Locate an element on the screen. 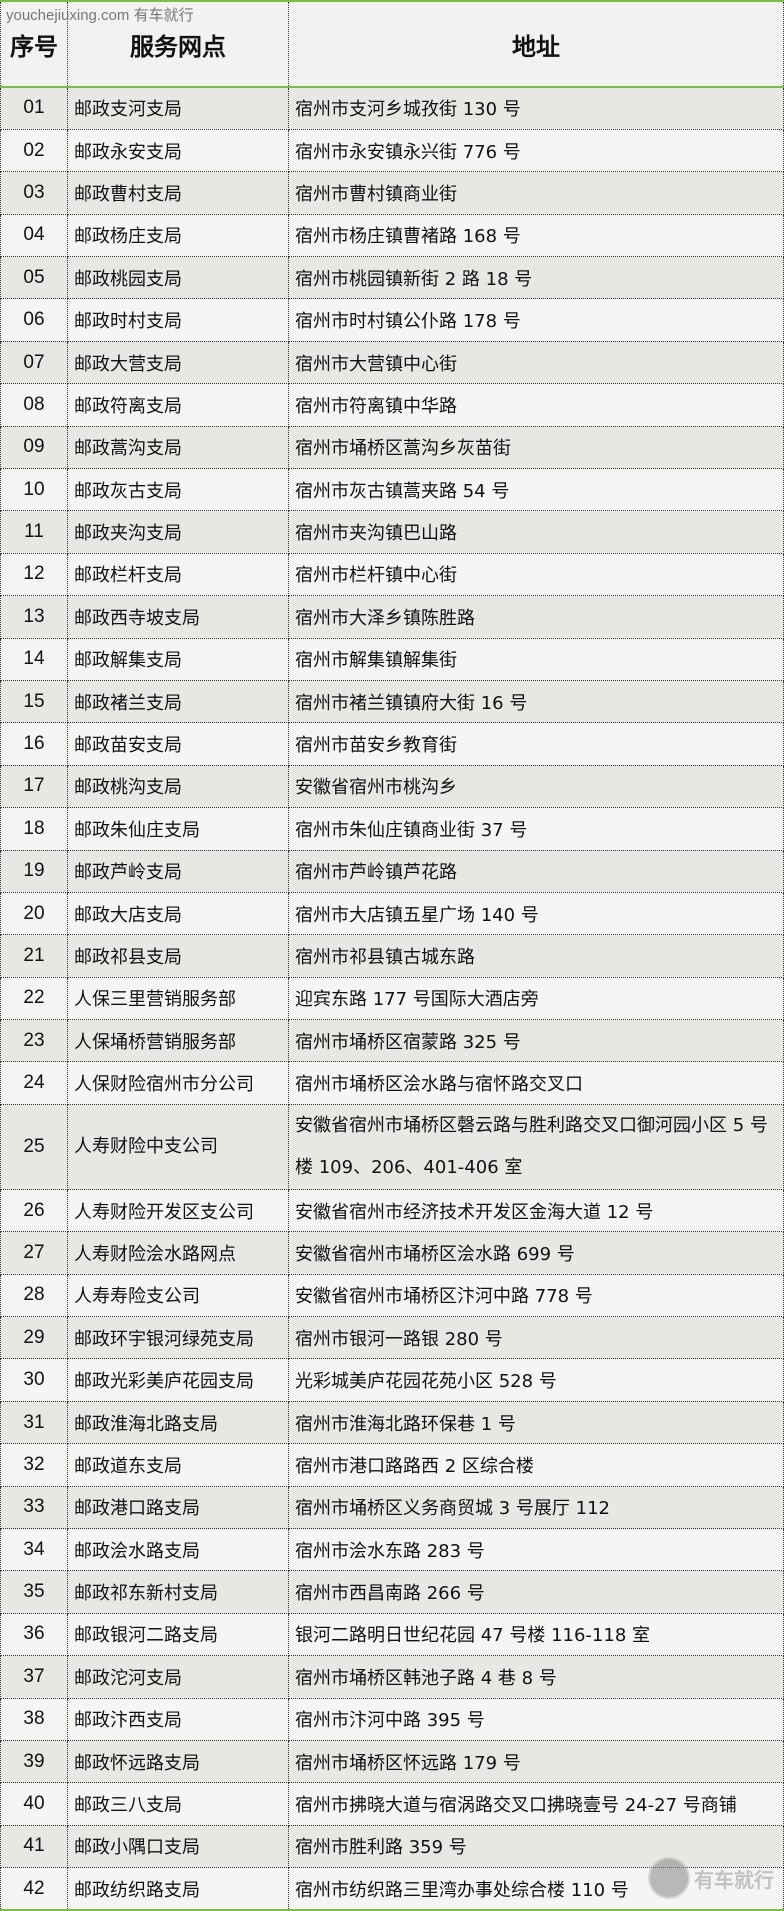 Image resolution: width=784 pixels, height=1911 pixels. cell-address: 宿州市芦岭镇芦花路 is located at coordinates (536, 871).